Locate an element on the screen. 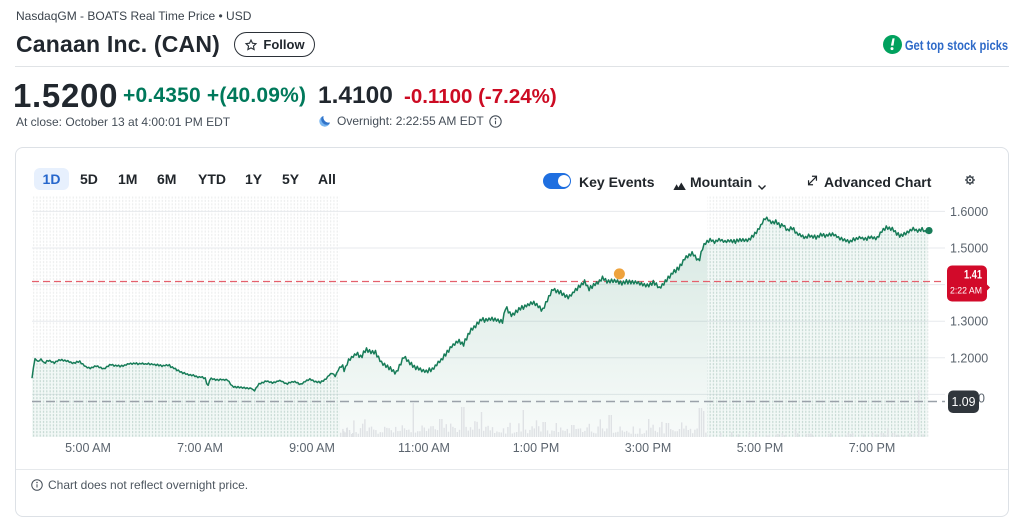 The image size is (1024, 517). svg-text: 1.09 is located at coordinates (964, 402).